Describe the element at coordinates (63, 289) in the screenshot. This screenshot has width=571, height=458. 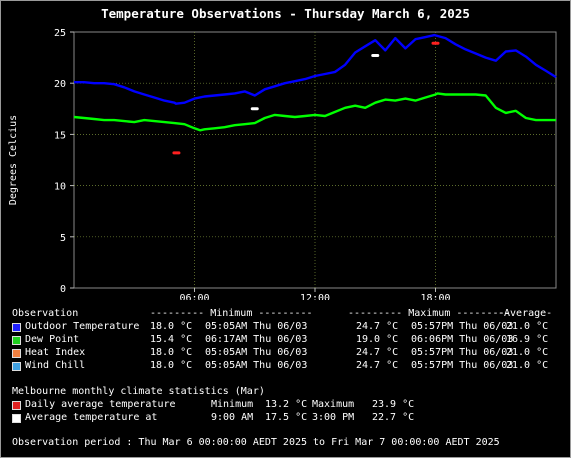
I see `y-tick-label: 0` at that location.